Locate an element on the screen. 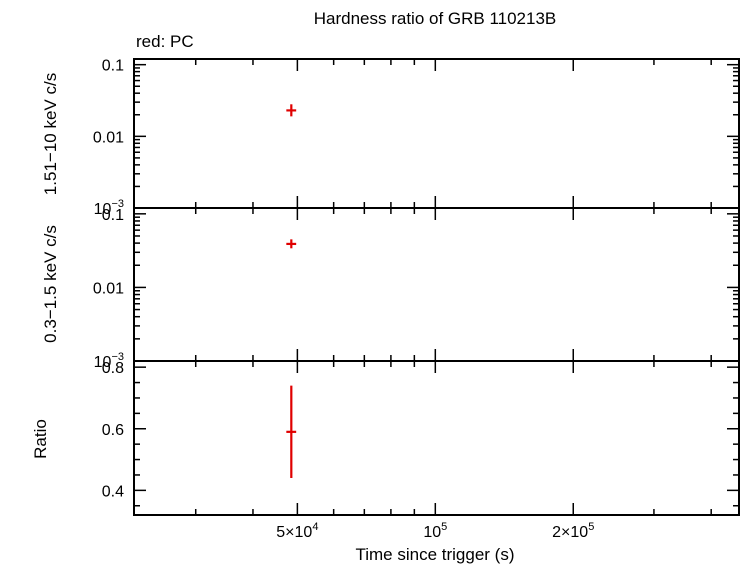  y-axis-label: 0.3−1.5 keV c/s is located at coordinates (50, 284).